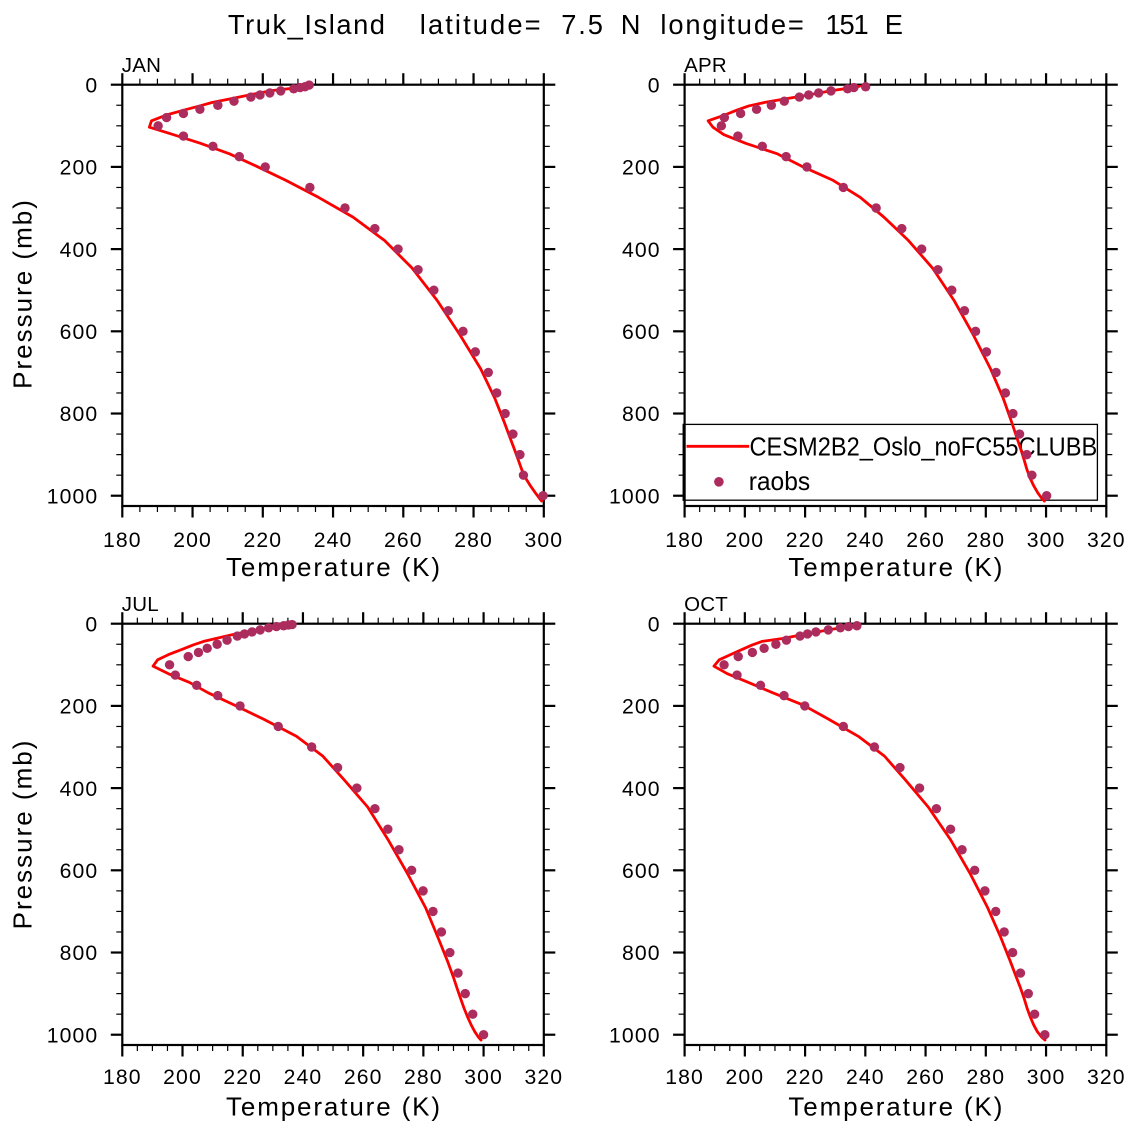 Image resolution: width=1135 pixels, height=1135 pixels. Describe the element at coordinates (307, 24) in the screenshot. I see `svg-text: Truk_Island` at that location.